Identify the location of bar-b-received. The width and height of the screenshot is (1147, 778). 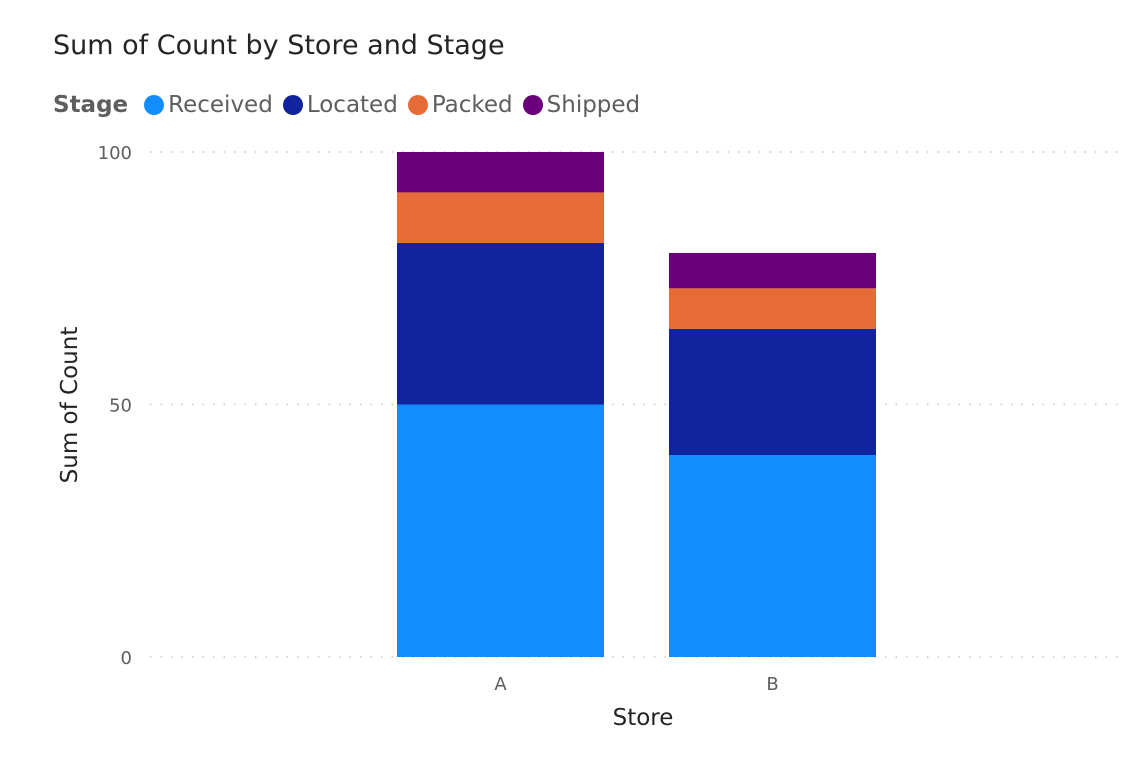
(772, 556).